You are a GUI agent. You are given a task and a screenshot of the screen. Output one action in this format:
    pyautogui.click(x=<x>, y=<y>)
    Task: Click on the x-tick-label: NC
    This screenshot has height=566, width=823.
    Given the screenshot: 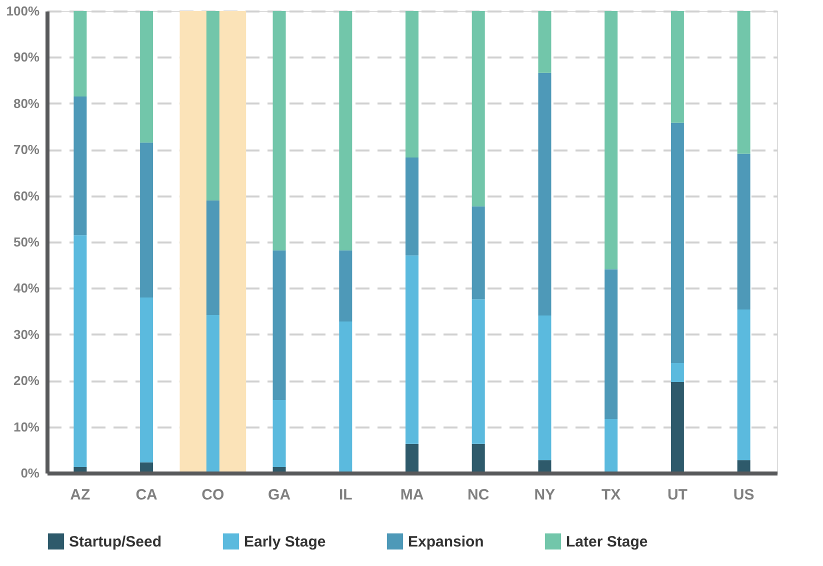 What is the action you would take?
    pyautogui.click(x=479, y=495)
    